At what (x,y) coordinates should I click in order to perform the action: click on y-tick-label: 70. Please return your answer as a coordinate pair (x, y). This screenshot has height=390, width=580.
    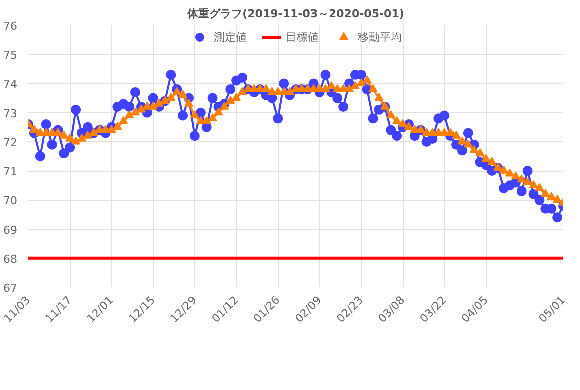
    Looking at the image, I should click on (11, 201).